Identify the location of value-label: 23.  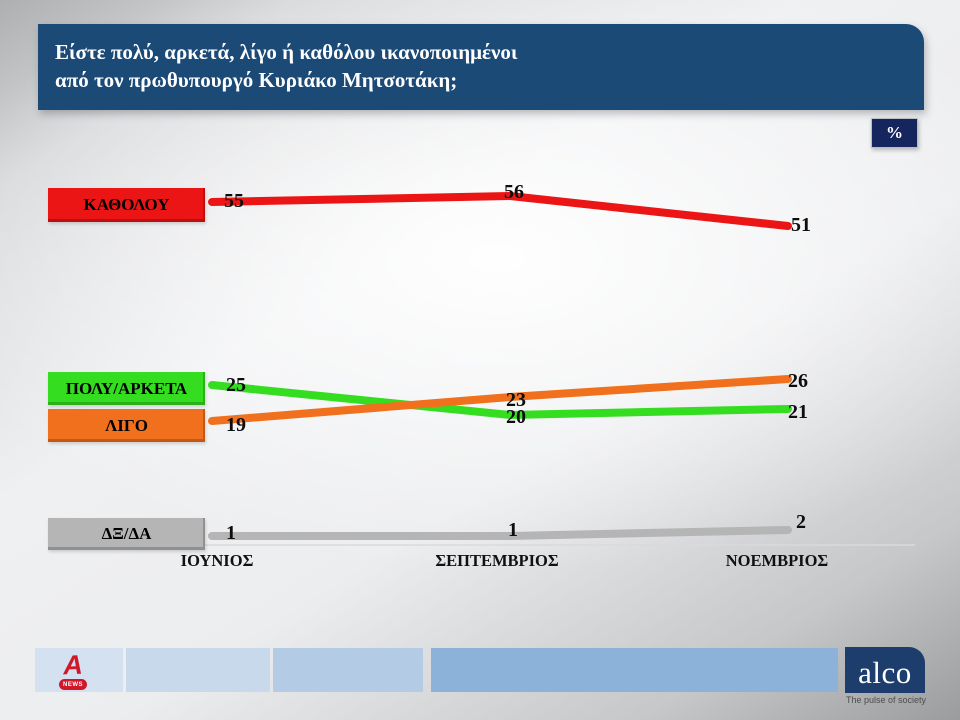
(516, 400).